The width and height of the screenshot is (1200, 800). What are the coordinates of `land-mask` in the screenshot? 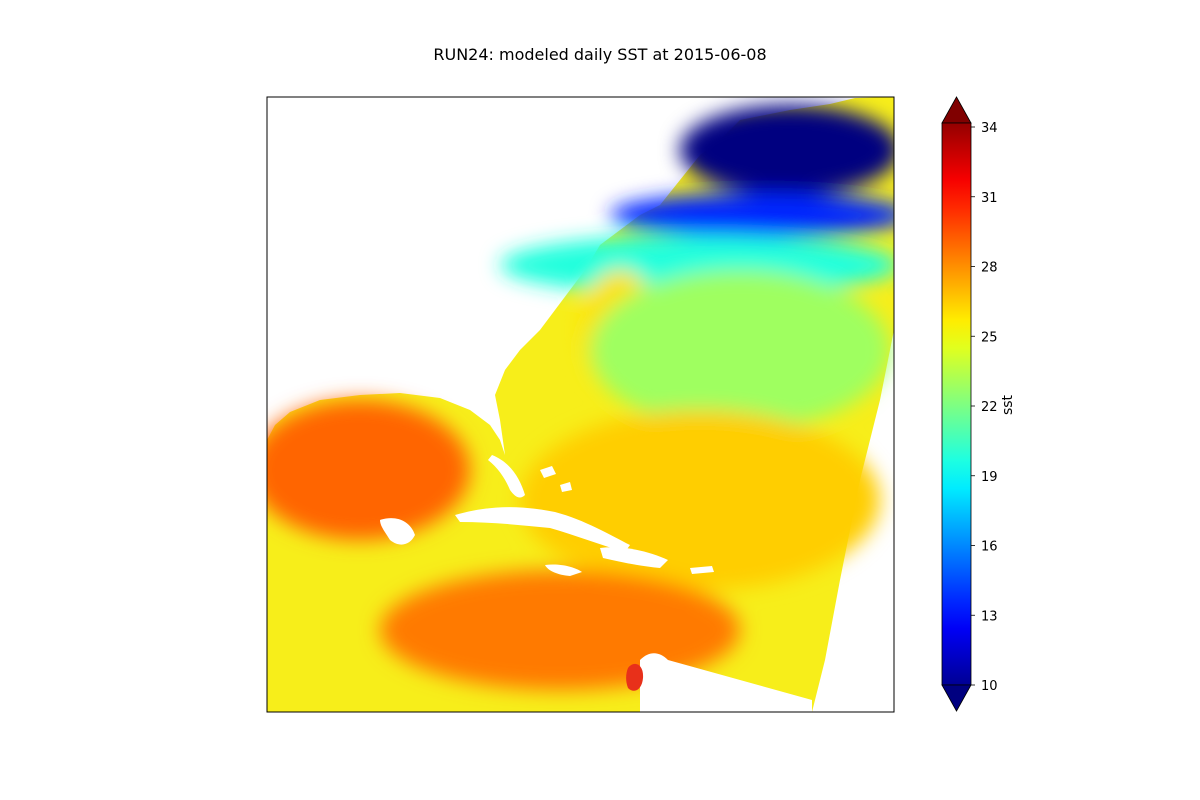 It's located at (596, 583).